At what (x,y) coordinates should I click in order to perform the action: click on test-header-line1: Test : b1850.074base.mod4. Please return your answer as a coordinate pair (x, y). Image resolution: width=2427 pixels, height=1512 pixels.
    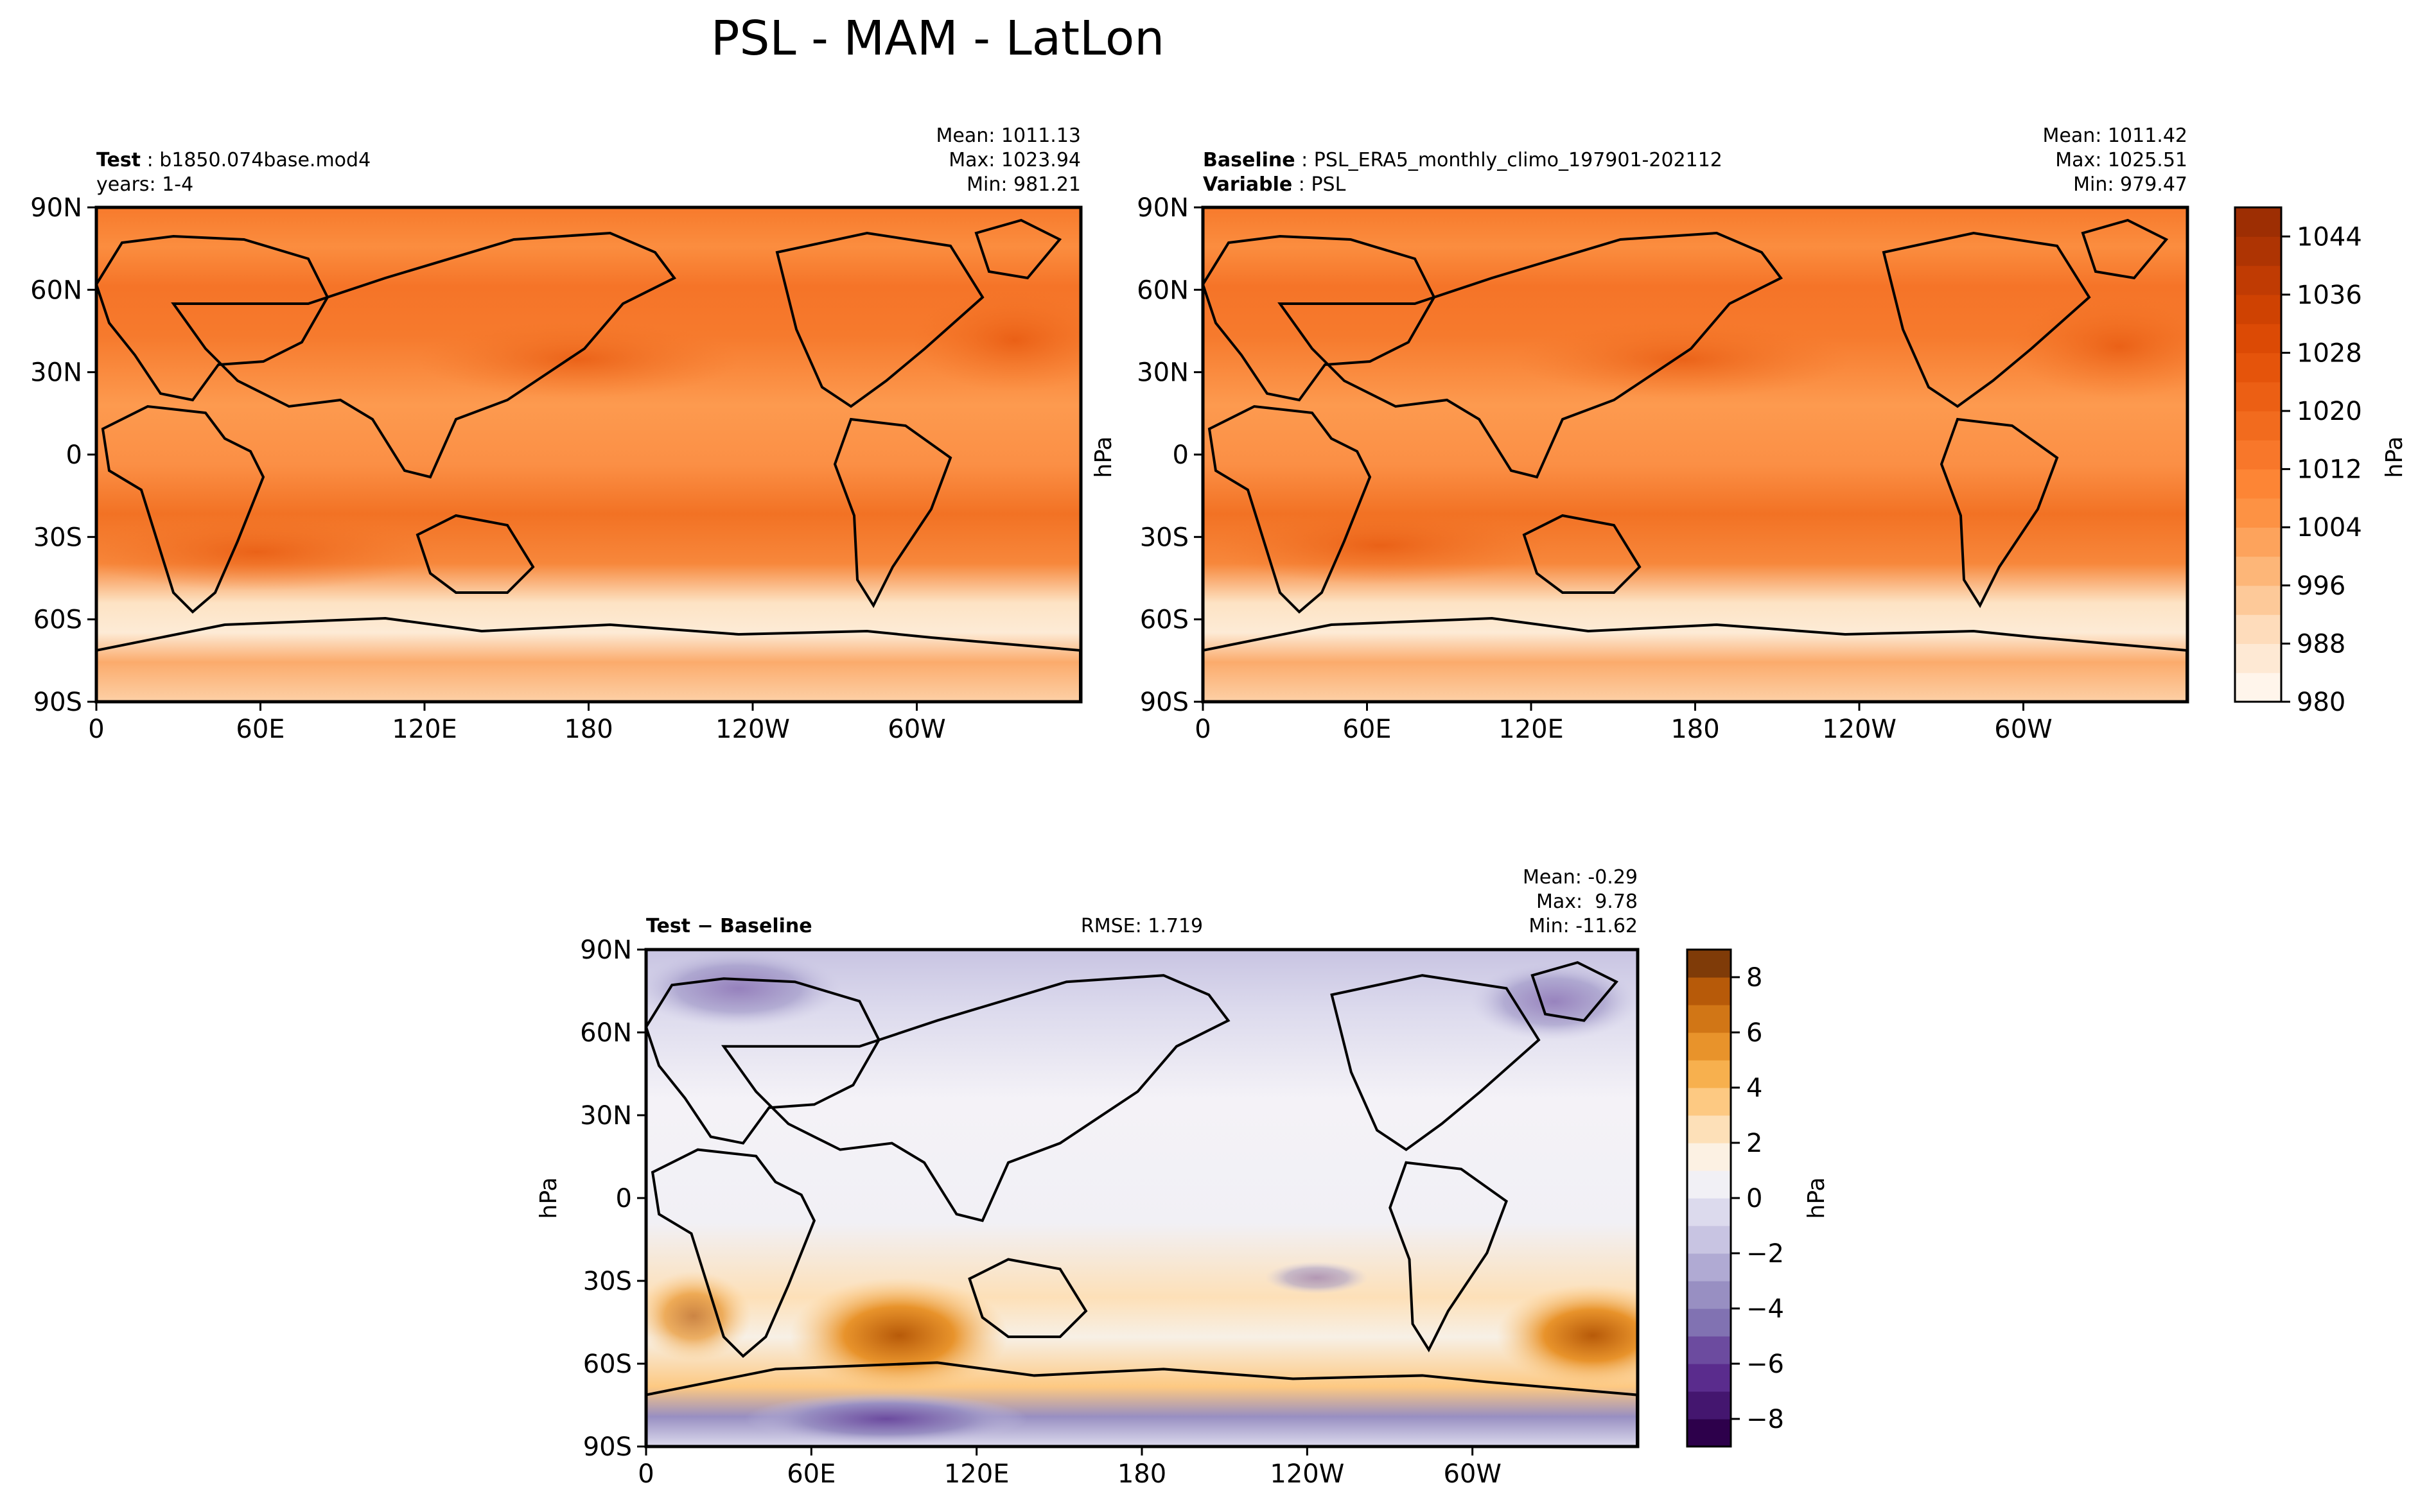
    Looking at the image, I should click on (233, 160).